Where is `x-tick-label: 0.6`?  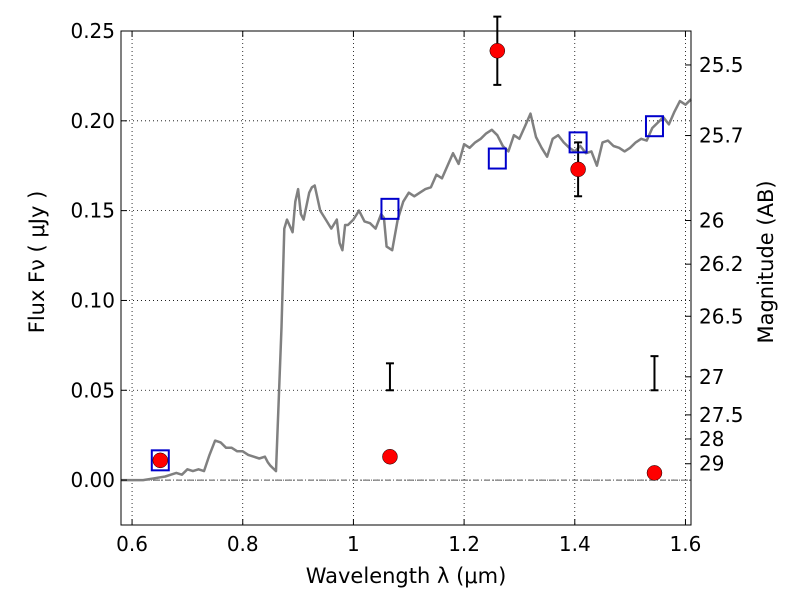
x-tick-label: 0.6 is located at coordinates (132, 544).